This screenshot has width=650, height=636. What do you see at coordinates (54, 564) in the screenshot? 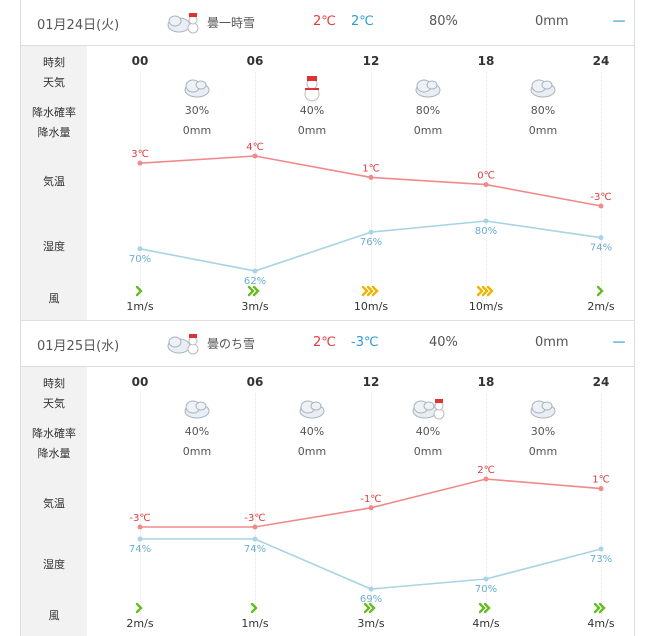
I see `row-label-humidity: 湿度` at bounding box center [54, 564].